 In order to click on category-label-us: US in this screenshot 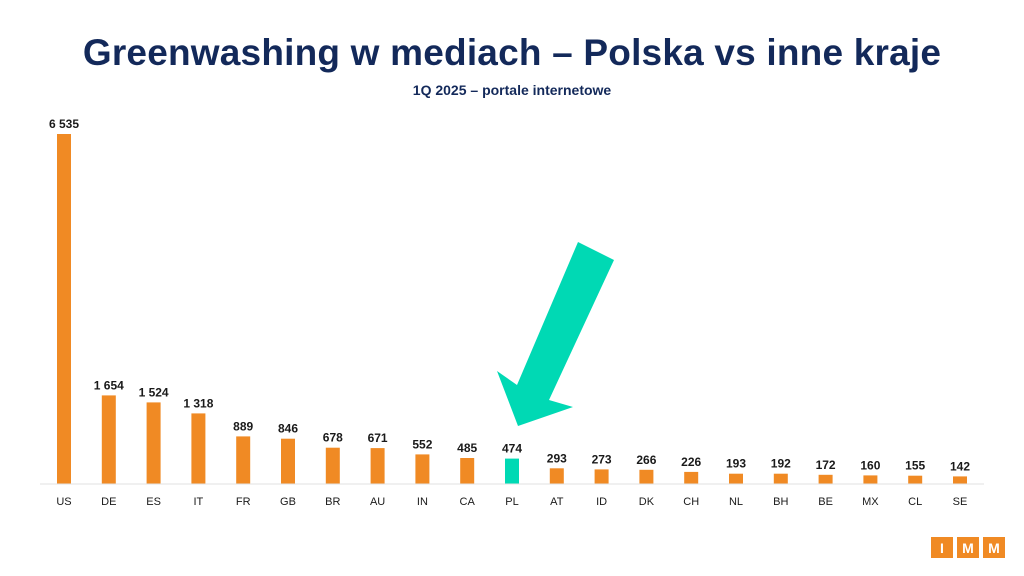, I will do `click(63, 502)`.